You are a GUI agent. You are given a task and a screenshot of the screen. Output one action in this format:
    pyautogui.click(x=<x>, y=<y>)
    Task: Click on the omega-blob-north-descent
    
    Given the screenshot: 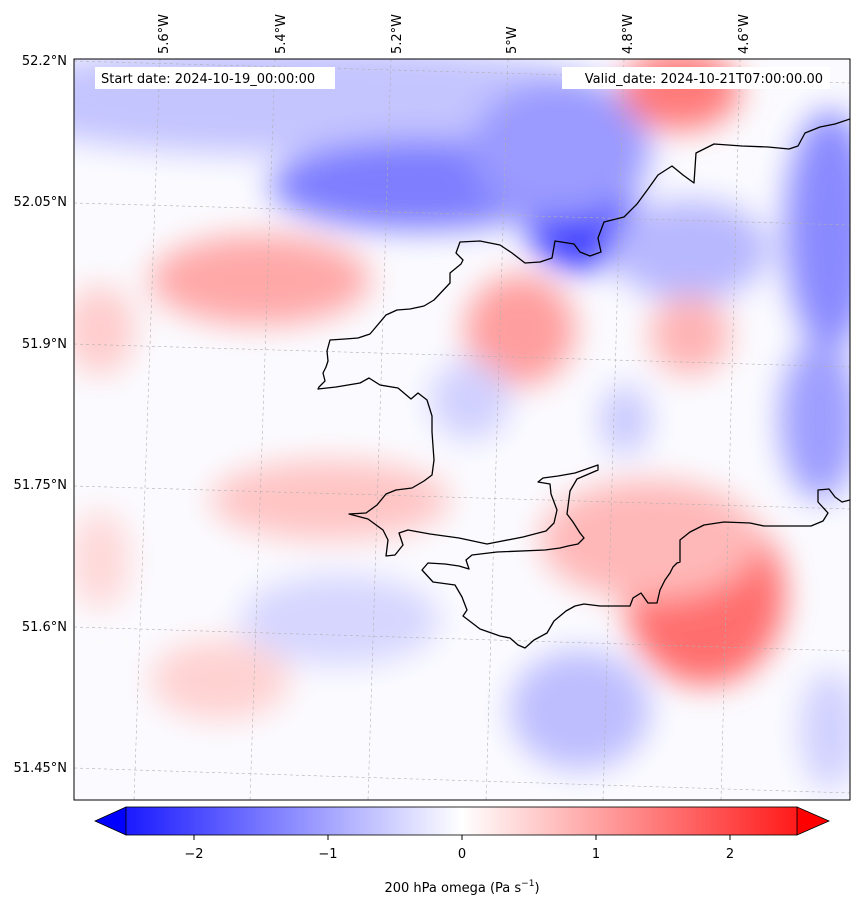 What is the action you would take?
    pyautogui.click(x=680, y=94)
    